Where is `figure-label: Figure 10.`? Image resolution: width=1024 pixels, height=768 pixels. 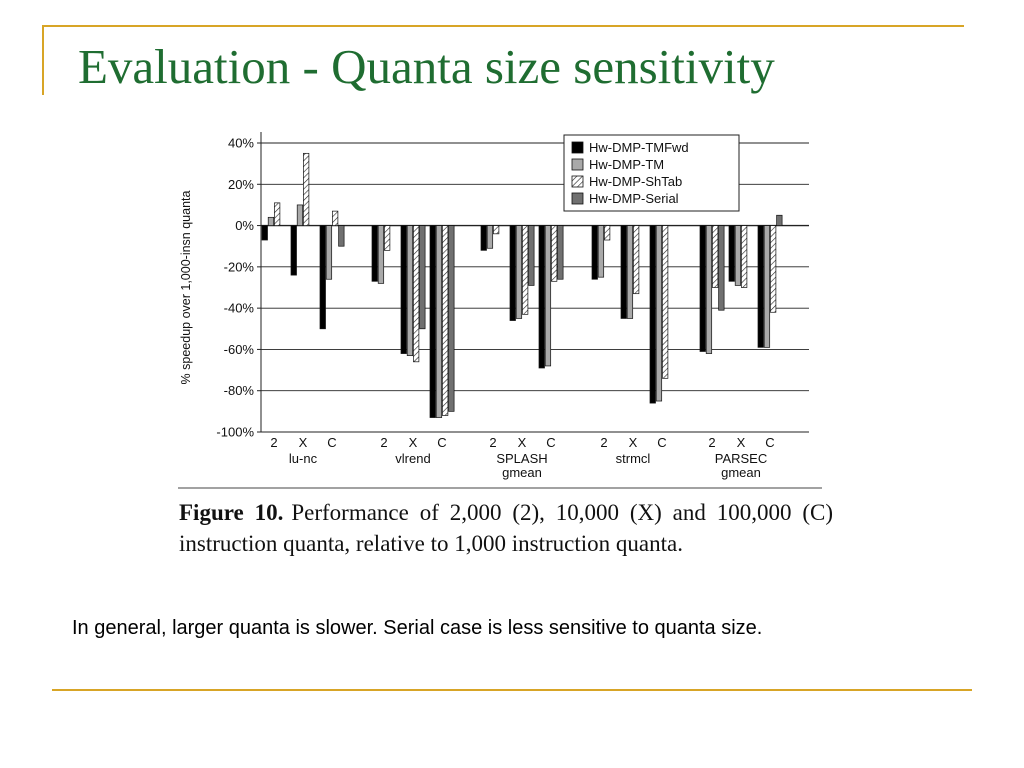
figure-label: Figure 10. is located at coordinates (231, 512).